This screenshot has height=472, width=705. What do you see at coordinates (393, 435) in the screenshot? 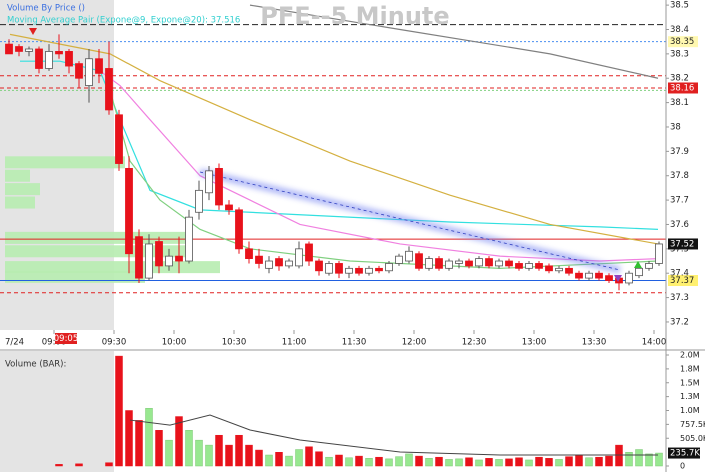
I see `volume-average` at bounding box center [393, 435].